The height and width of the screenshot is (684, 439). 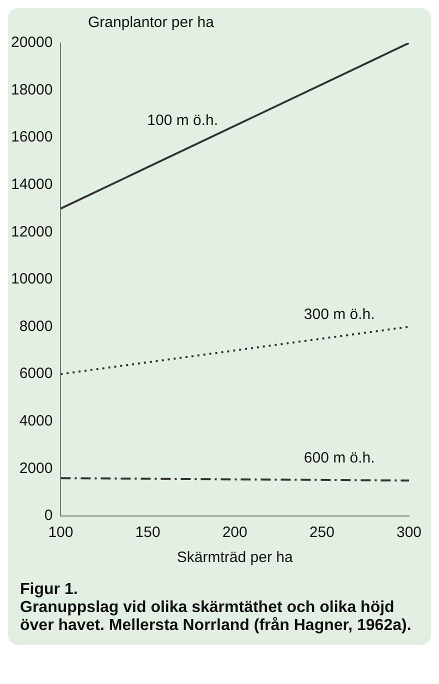 I want to click on series-label: 300 m ö.h., so click(x=339, y=314).